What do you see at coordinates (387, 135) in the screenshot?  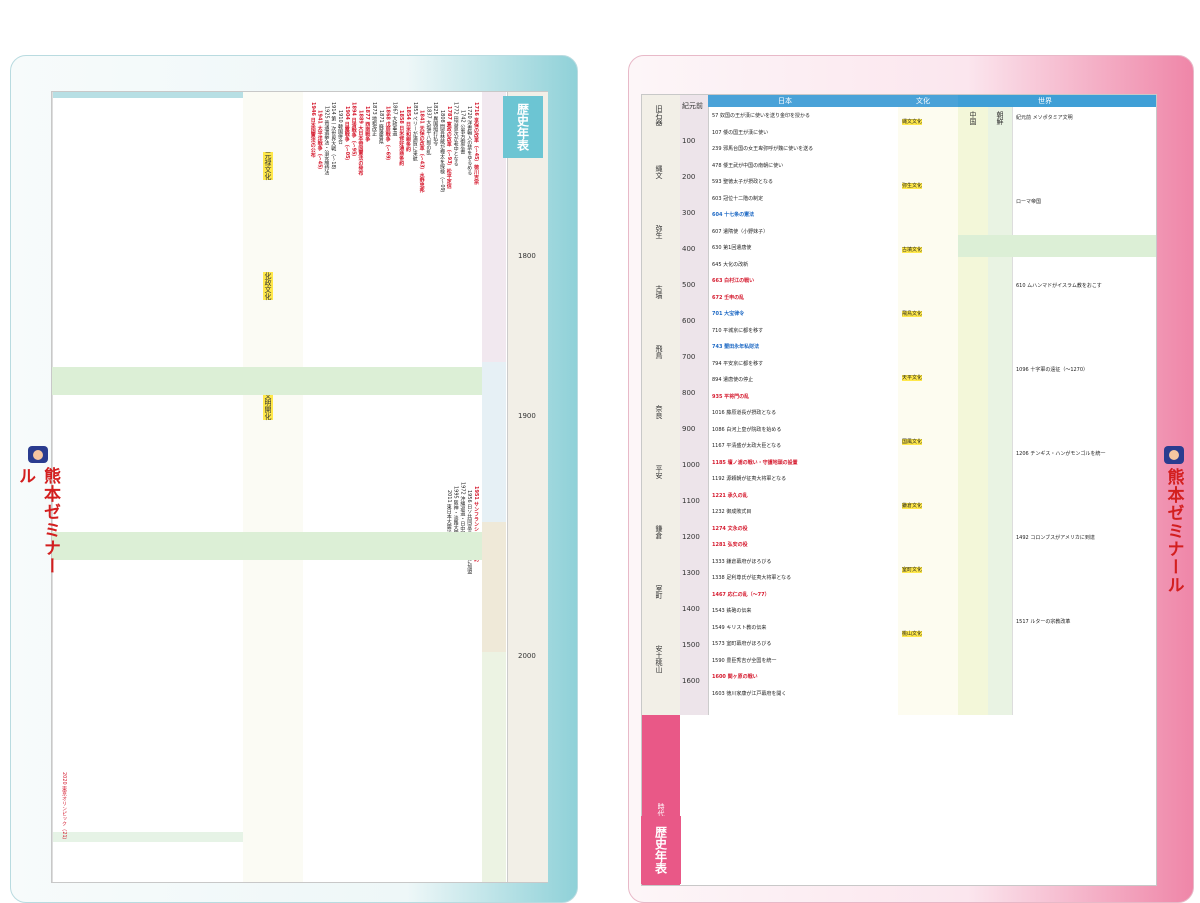 I see `event-line: 1868 戊辰戦争（～69）` at bounding box center [387, 135].